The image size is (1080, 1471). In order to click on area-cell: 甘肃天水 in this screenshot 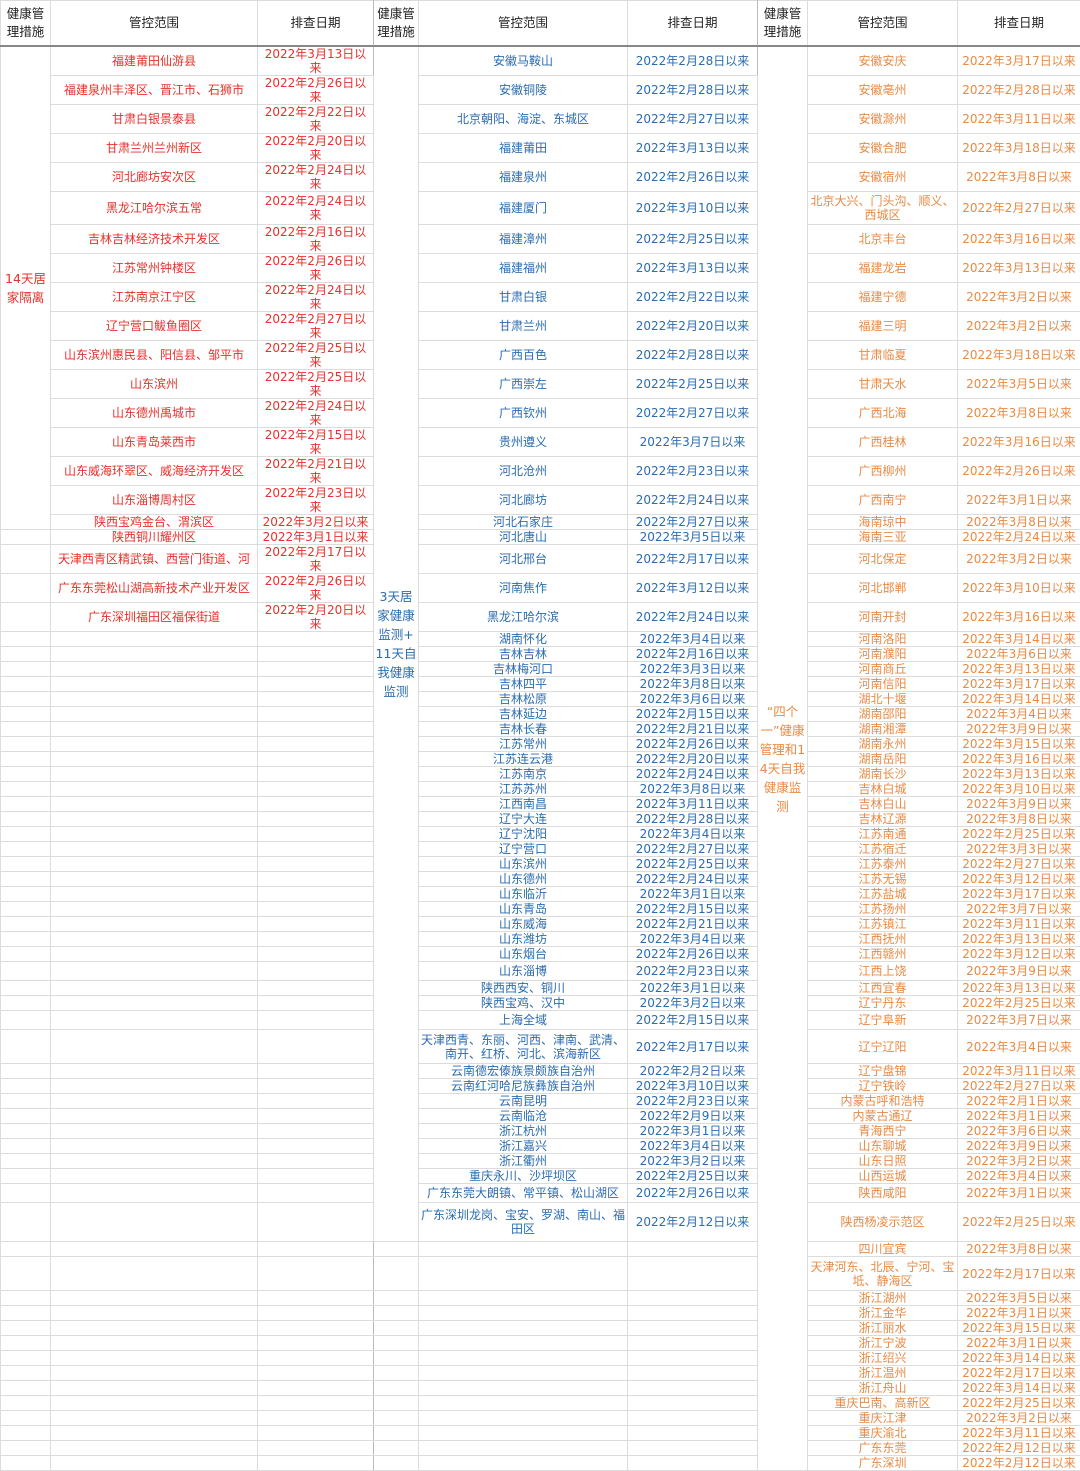, I will do `click(883, 384)`.